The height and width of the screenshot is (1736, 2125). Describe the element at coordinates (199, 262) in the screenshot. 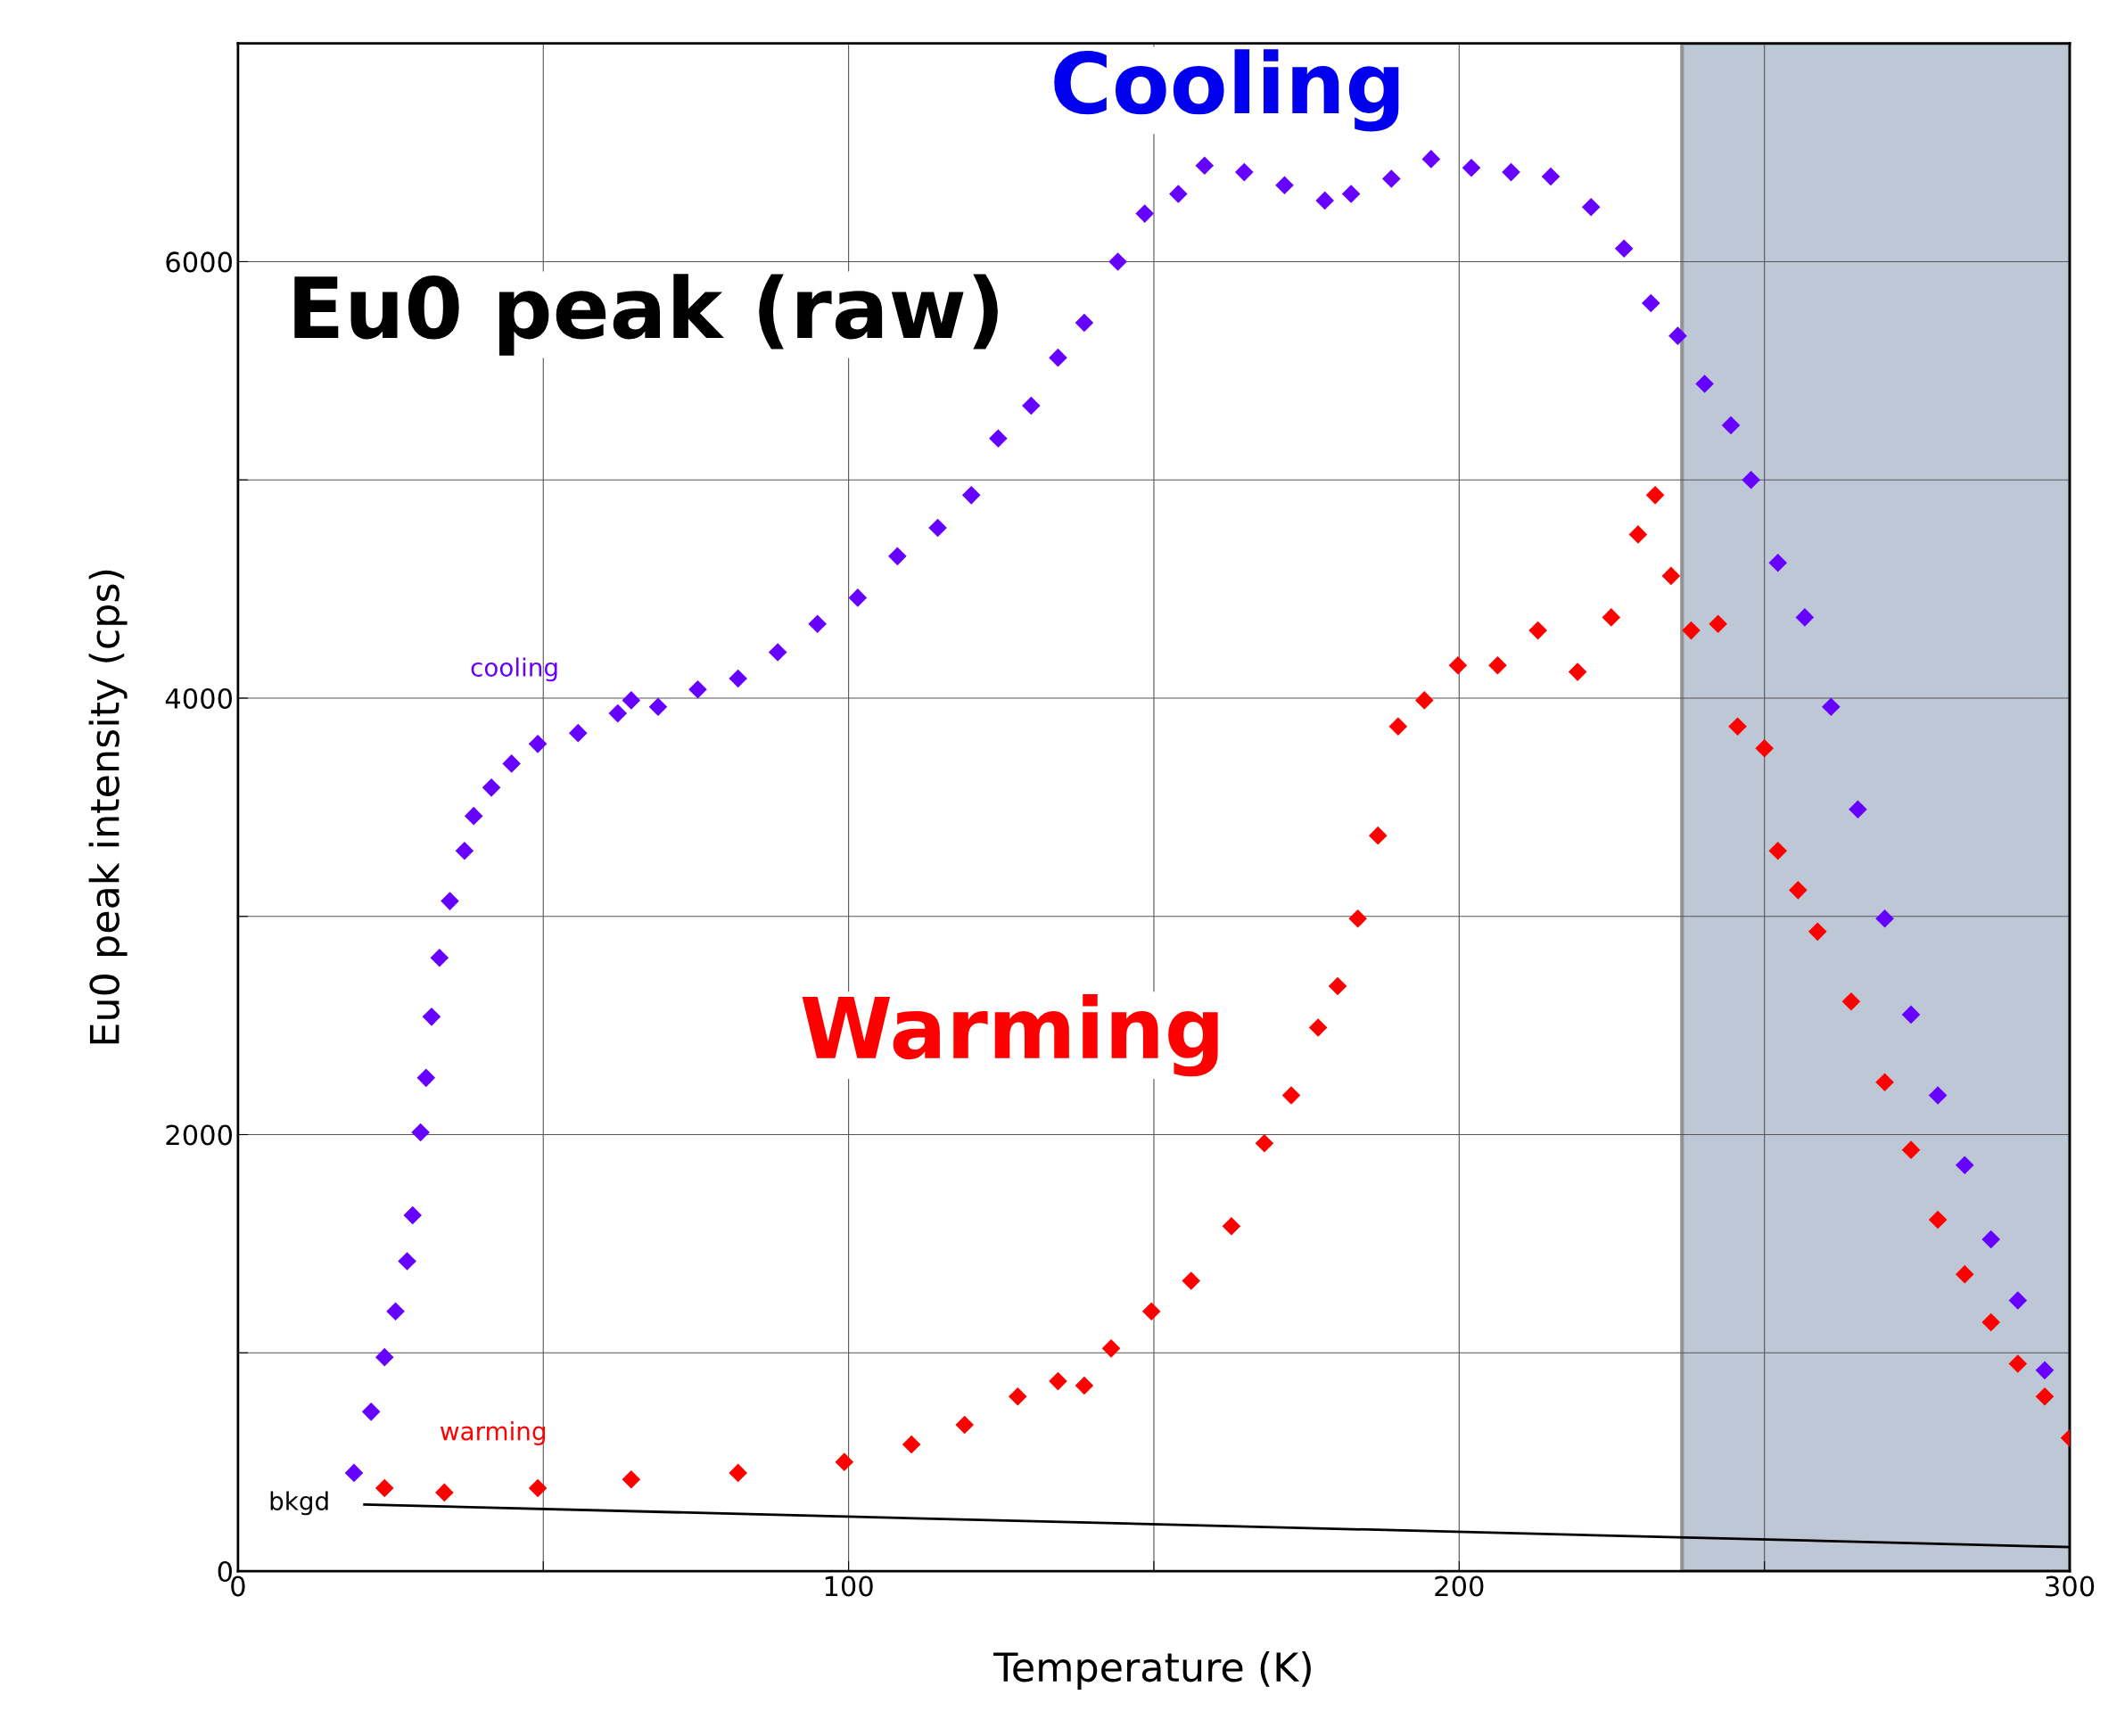

I see `y-tick-label: 6000` at that location.